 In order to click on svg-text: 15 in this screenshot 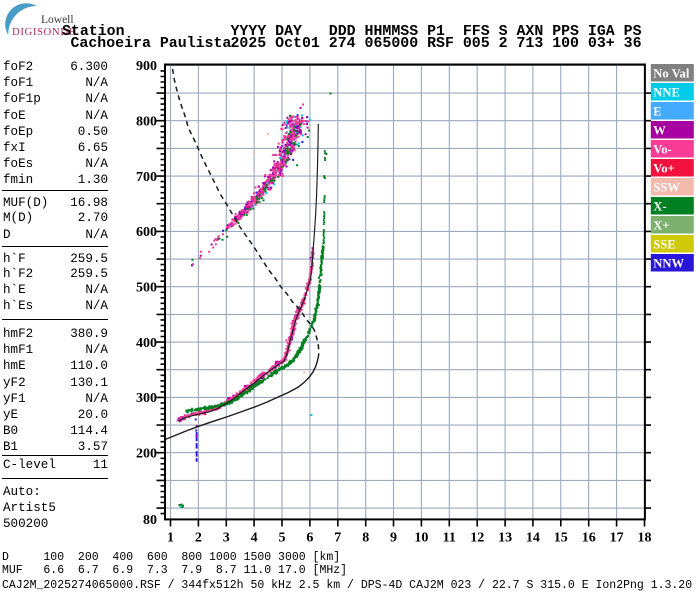, I will do `click(561, 537)`.